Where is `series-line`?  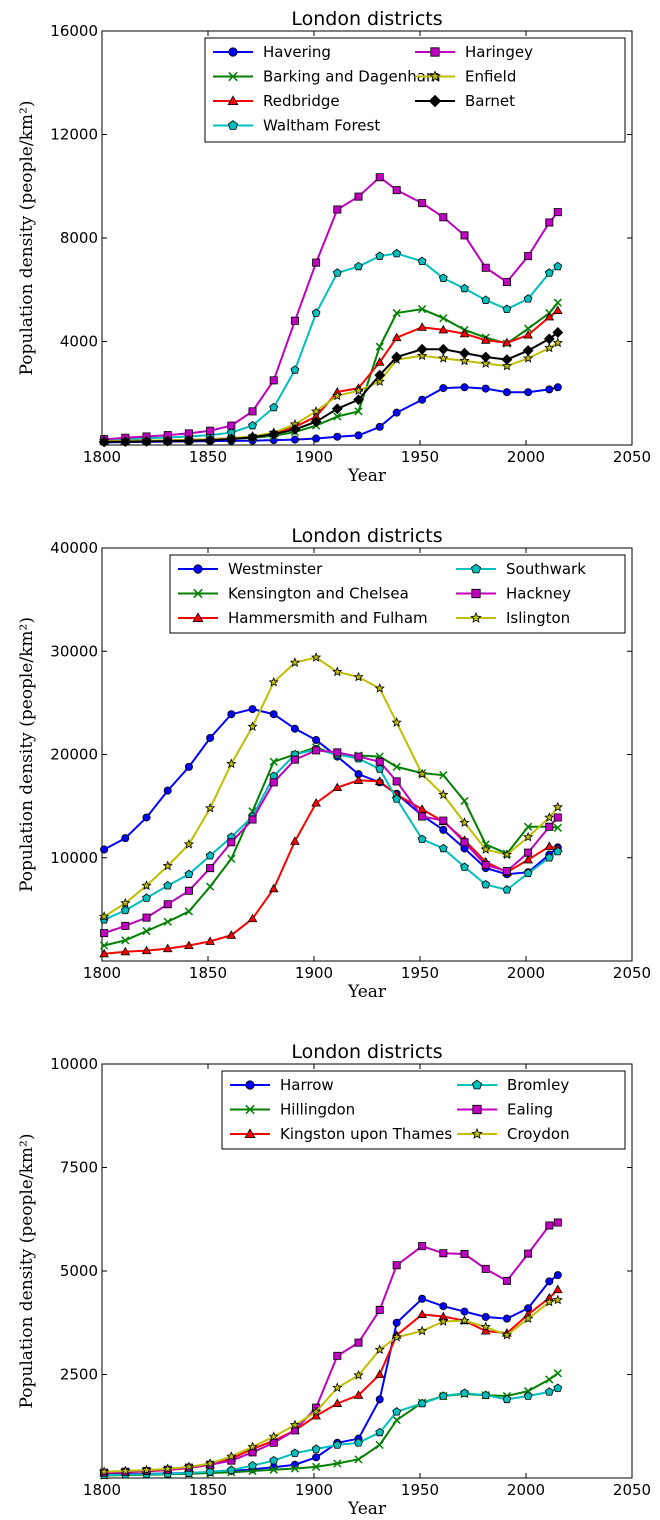
series-line is located at coordinates (331, 834).